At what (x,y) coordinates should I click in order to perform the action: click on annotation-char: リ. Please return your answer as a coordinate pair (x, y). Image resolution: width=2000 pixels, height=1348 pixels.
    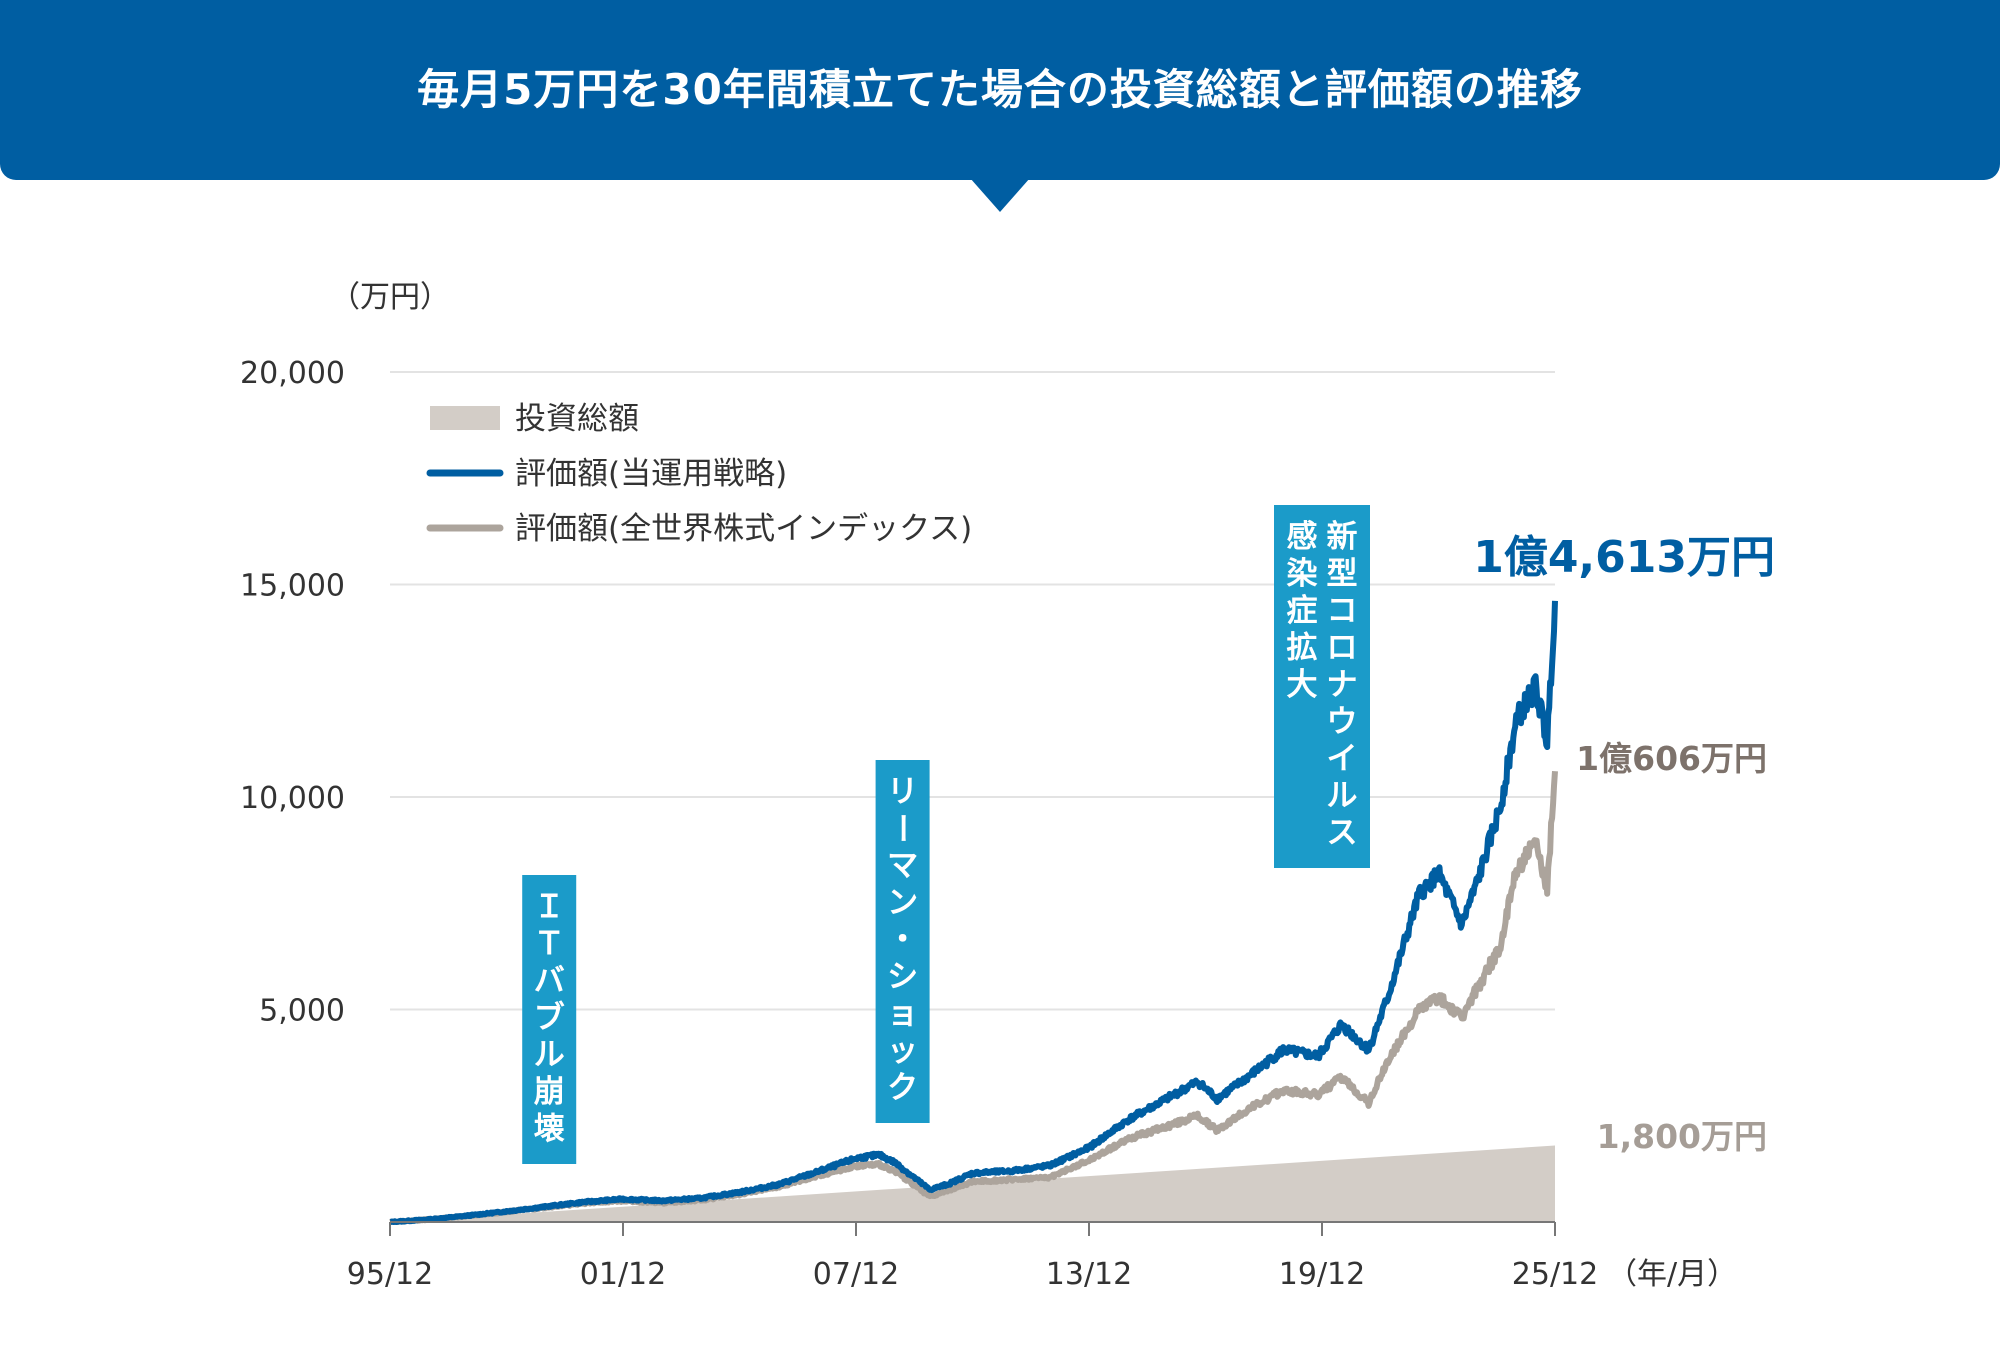
    Looking at the image, I should click on (902, 792).